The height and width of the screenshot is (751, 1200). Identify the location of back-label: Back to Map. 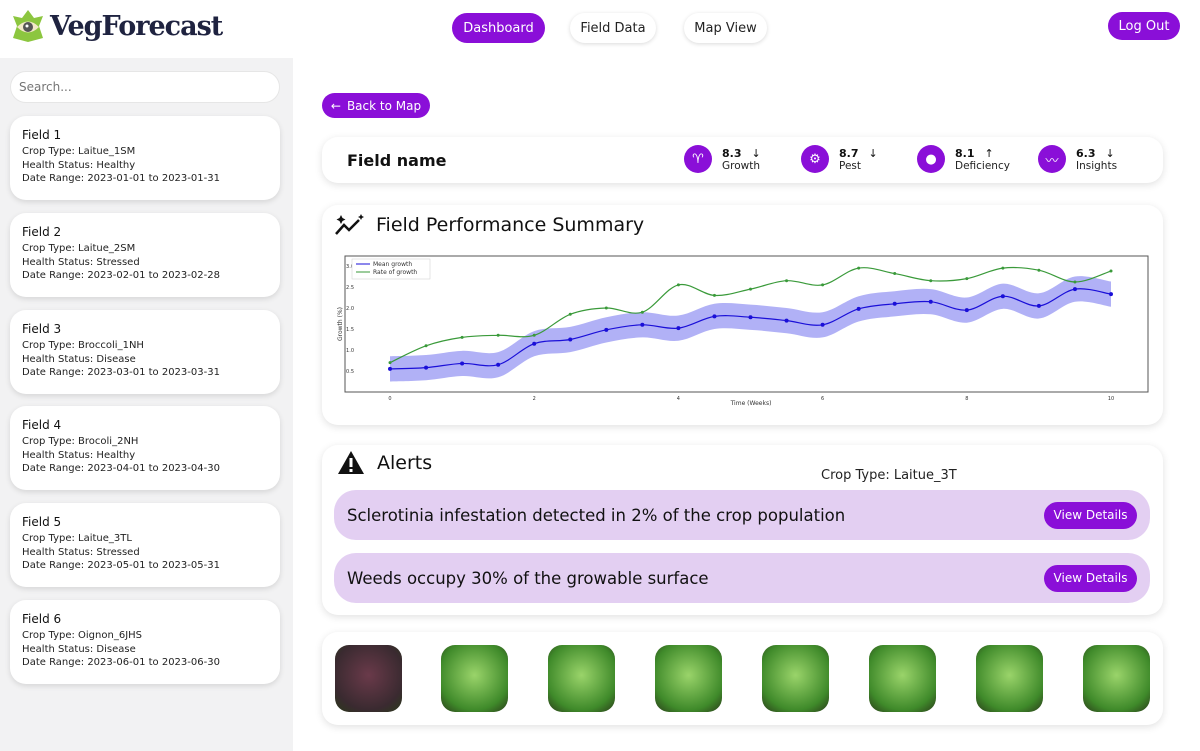
(384, 105).